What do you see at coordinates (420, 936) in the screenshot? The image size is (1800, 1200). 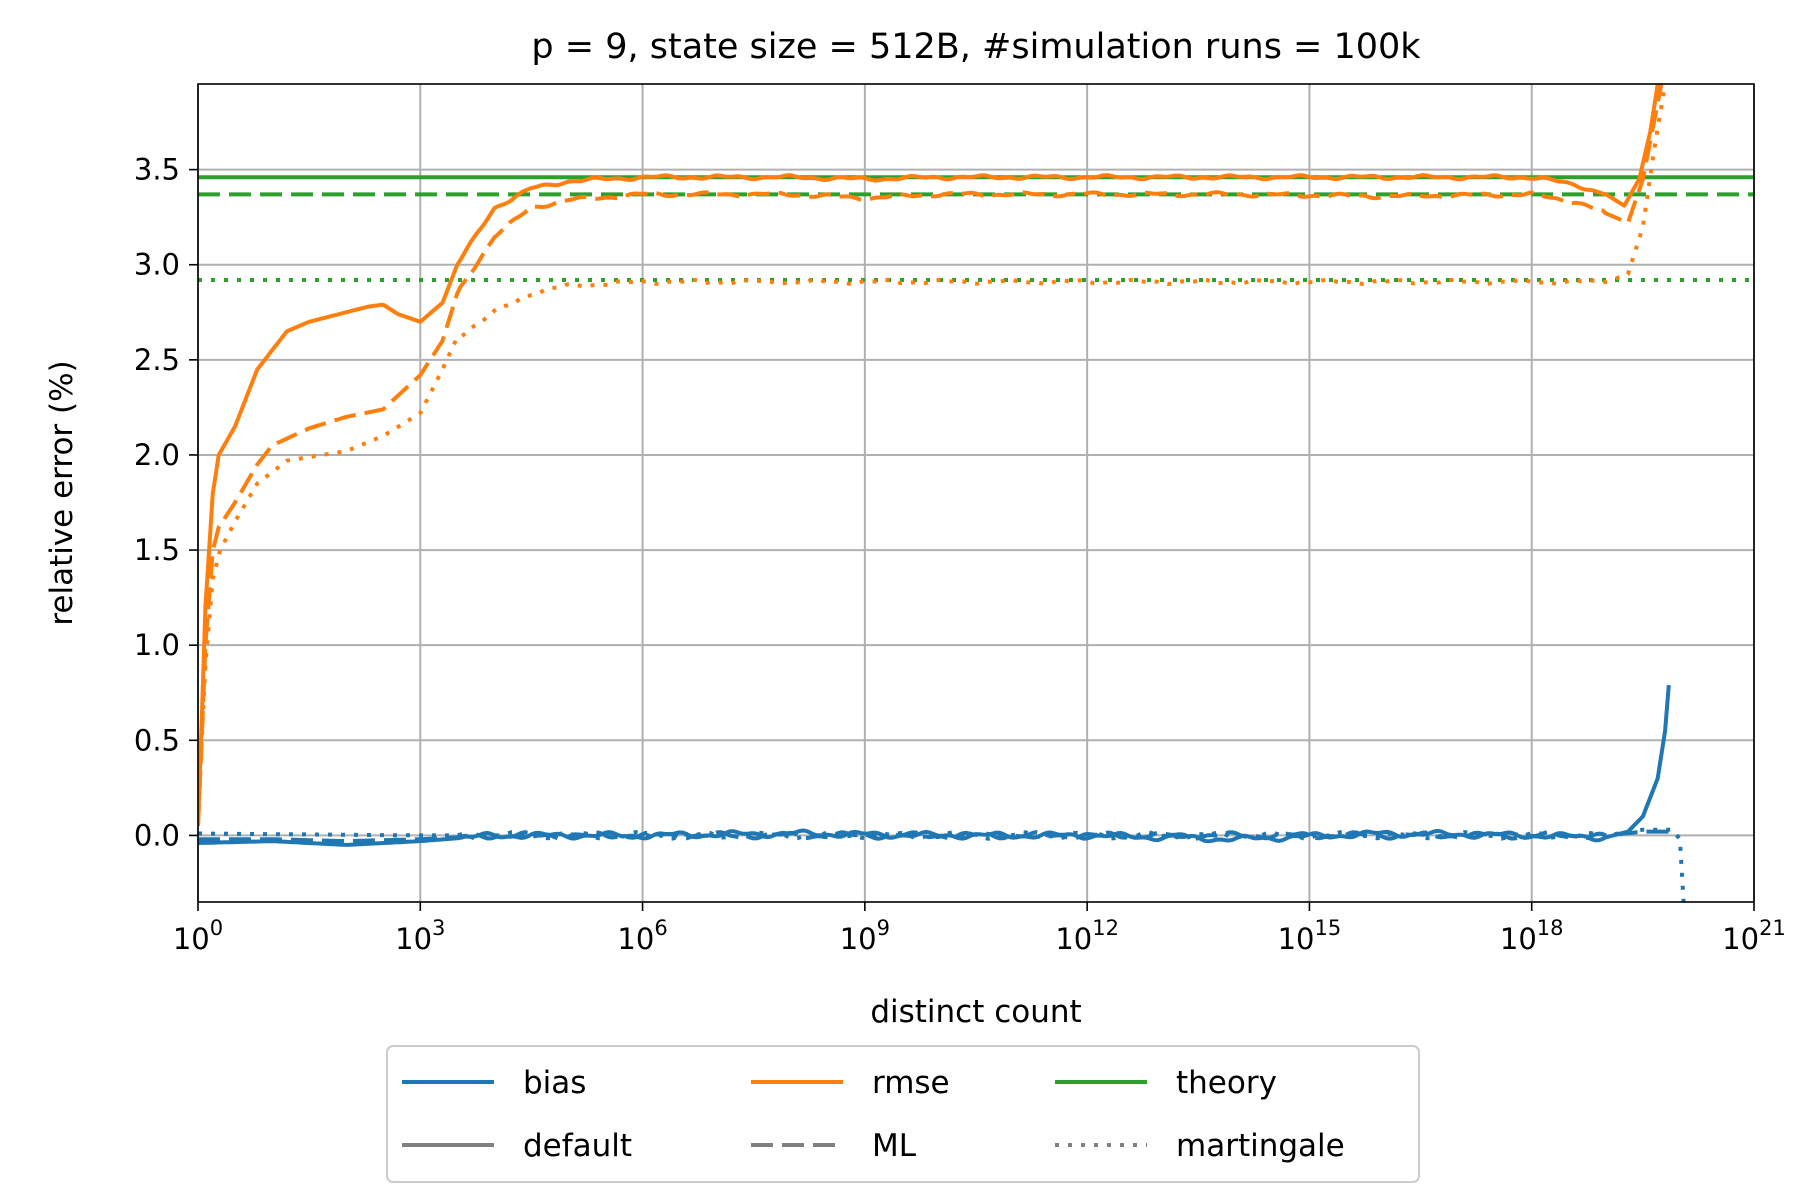 I see `x-tick-label: 10³` at bounding box center [420, 936].